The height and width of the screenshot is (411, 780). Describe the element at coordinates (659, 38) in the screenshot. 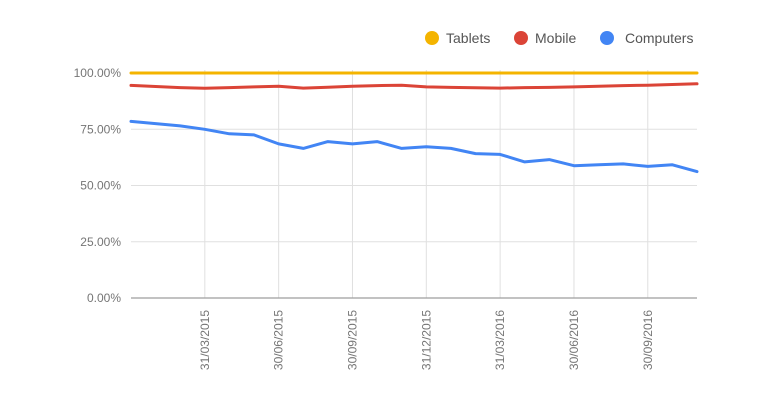

I see `legend-label: Computers` at that location.